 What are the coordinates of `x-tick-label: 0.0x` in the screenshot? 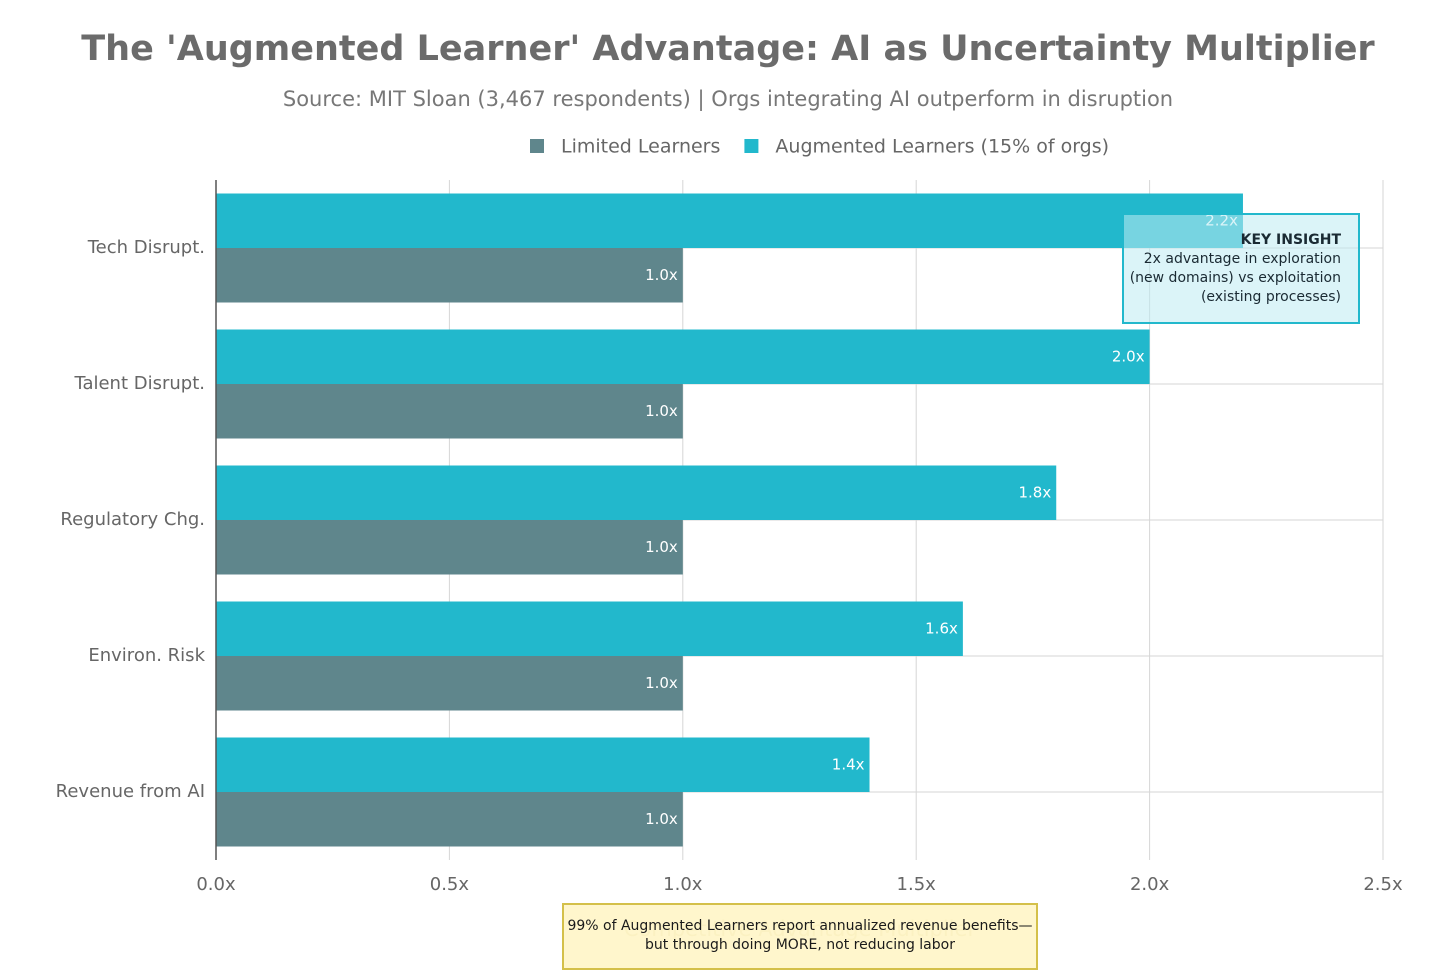 It's located at (216, 884).